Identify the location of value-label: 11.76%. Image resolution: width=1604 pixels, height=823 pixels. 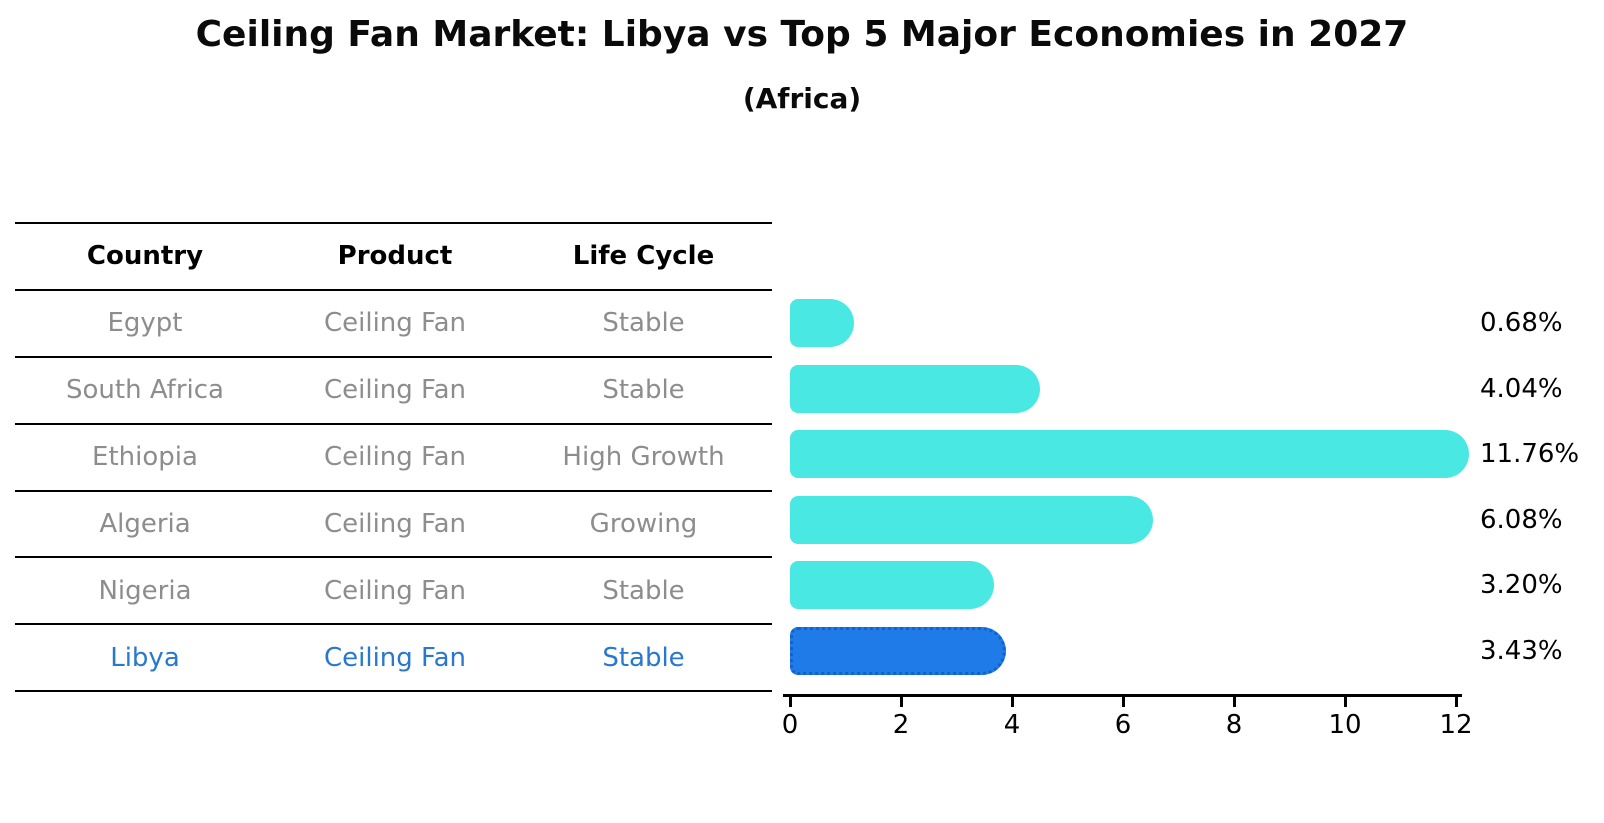
(1530, 454).